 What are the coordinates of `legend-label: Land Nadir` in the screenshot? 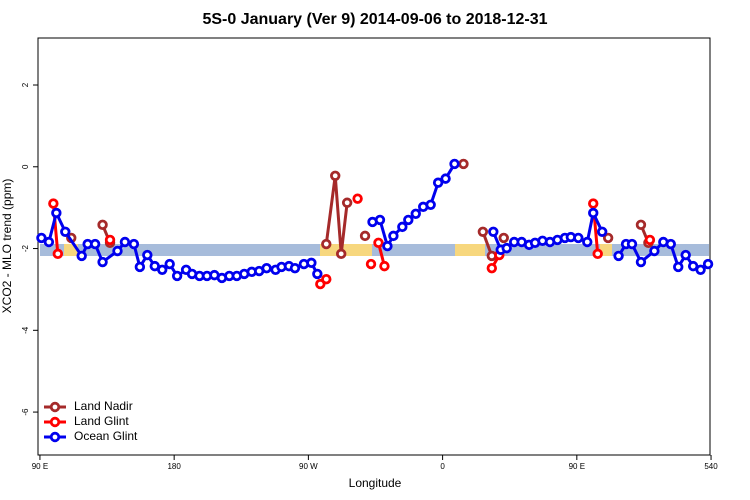 It's located at (103, 406).